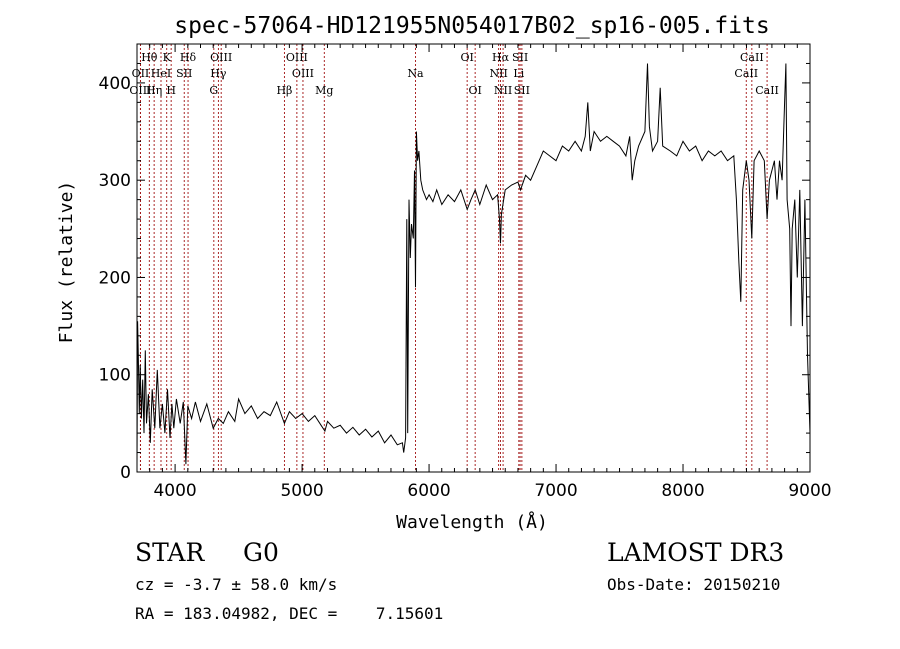  I want to click on line-label-18: OI, so click(474, 90).